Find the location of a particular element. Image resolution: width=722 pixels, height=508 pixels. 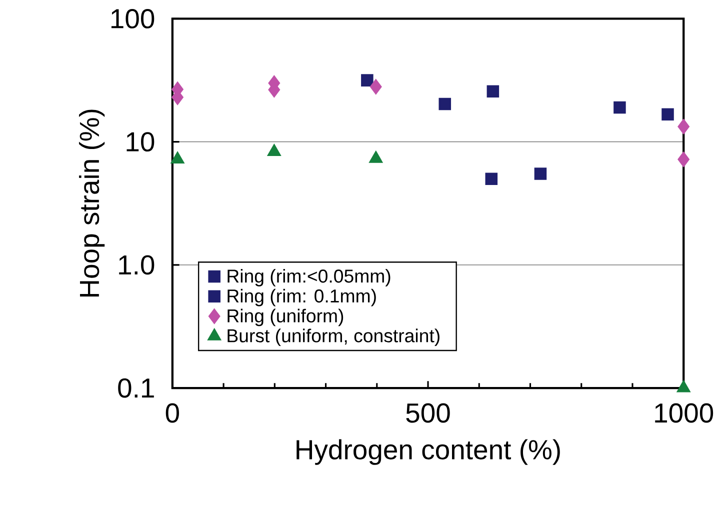

x-tick-label: 1000 is located at coordinates (684, 413).